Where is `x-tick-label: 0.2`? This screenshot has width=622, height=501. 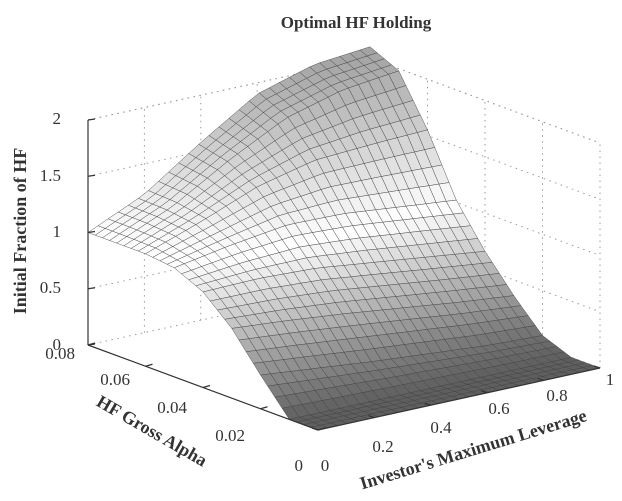
x-tick-label: 0.2 is located at coordinates (382, 446).